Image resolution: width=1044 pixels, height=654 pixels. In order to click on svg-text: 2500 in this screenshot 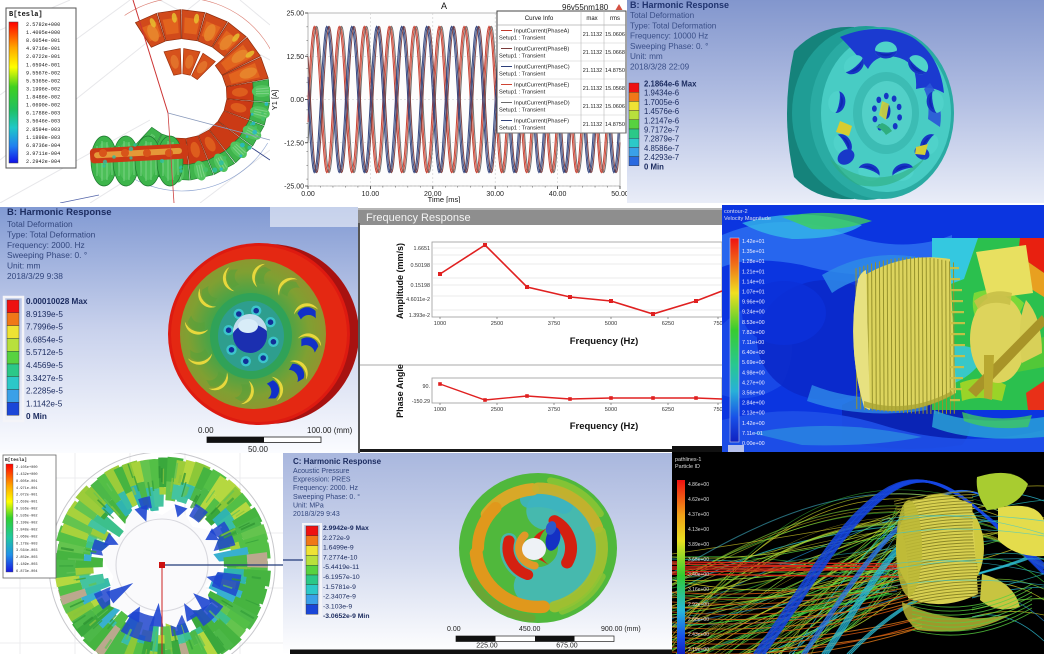, I will do `click(497, 324)`.